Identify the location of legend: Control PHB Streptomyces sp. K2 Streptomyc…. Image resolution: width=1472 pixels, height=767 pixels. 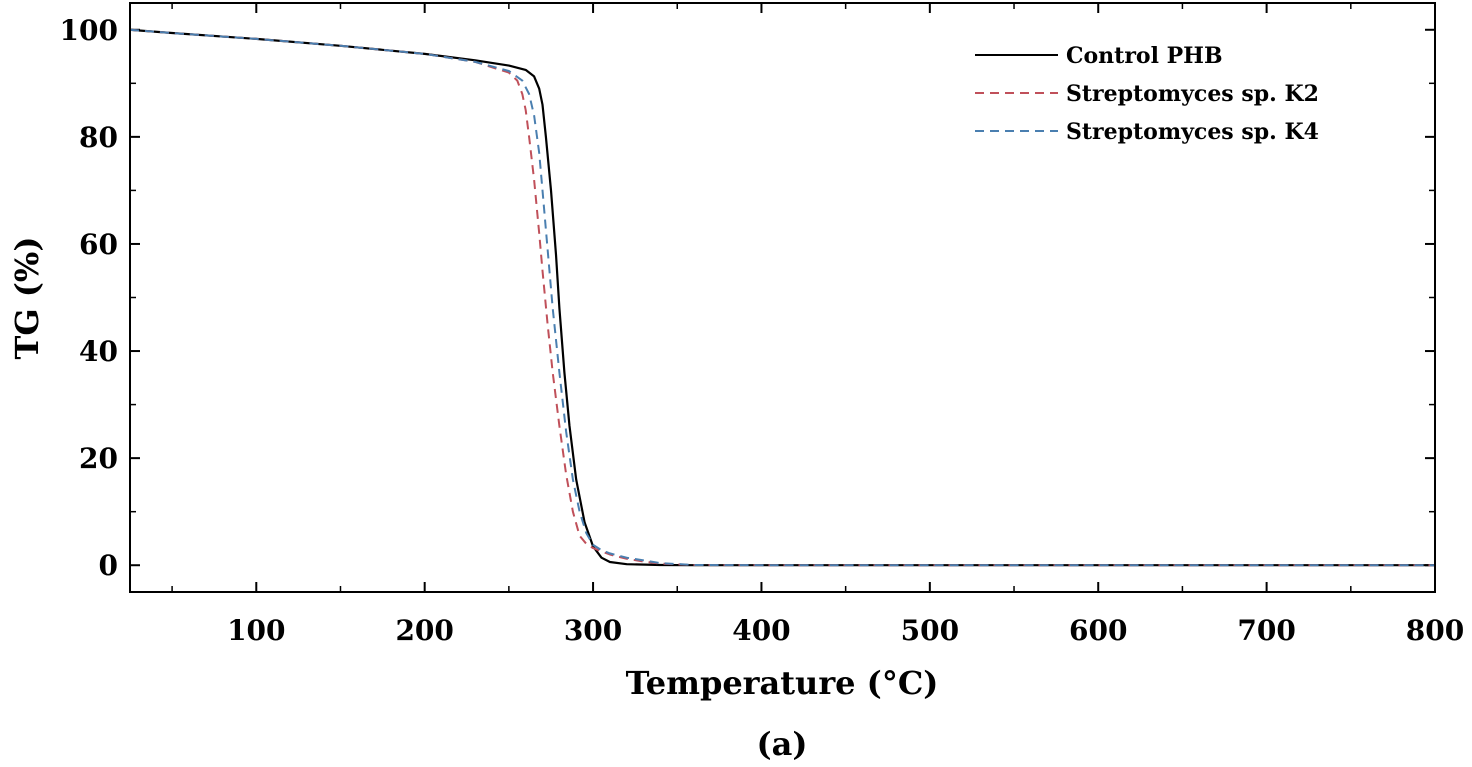
(1147, 94).